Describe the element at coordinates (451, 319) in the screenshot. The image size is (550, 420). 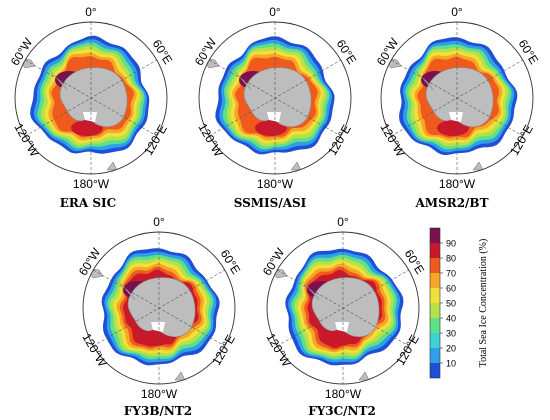
I see `colorbar-tick-label: 40` at that location.